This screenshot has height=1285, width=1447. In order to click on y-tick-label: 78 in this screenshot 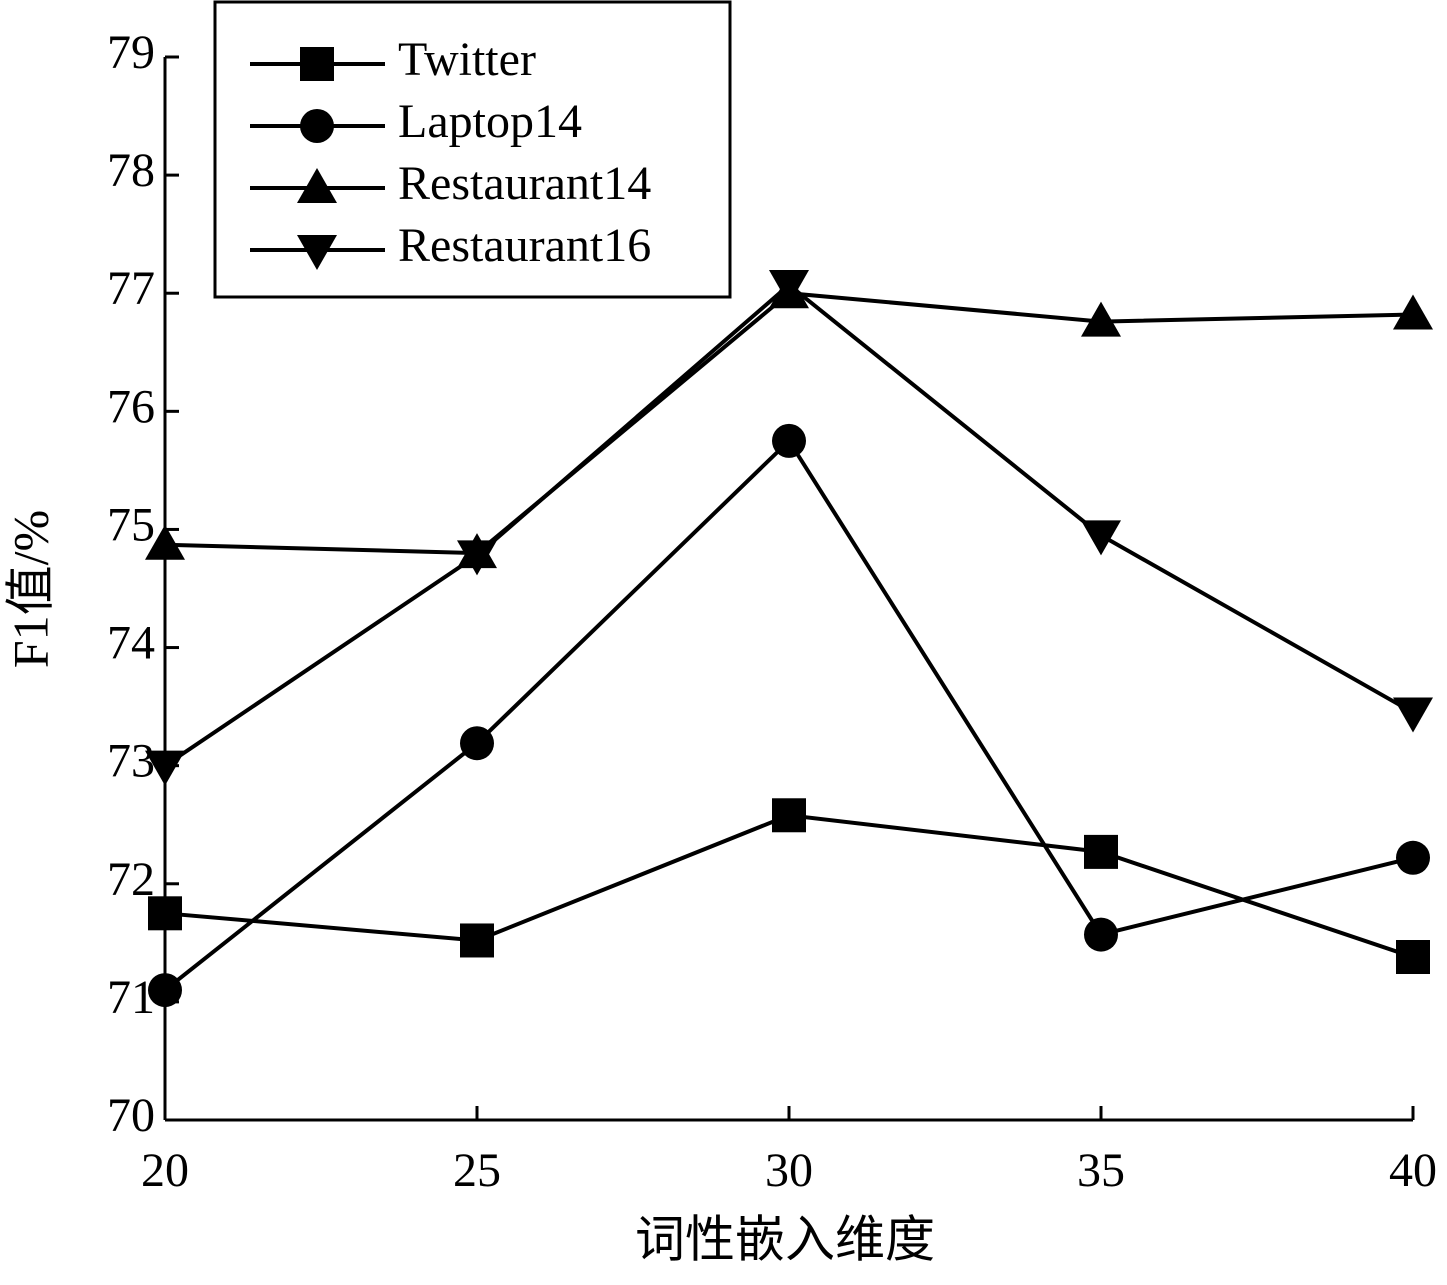, I will do `click(131, 170)`.